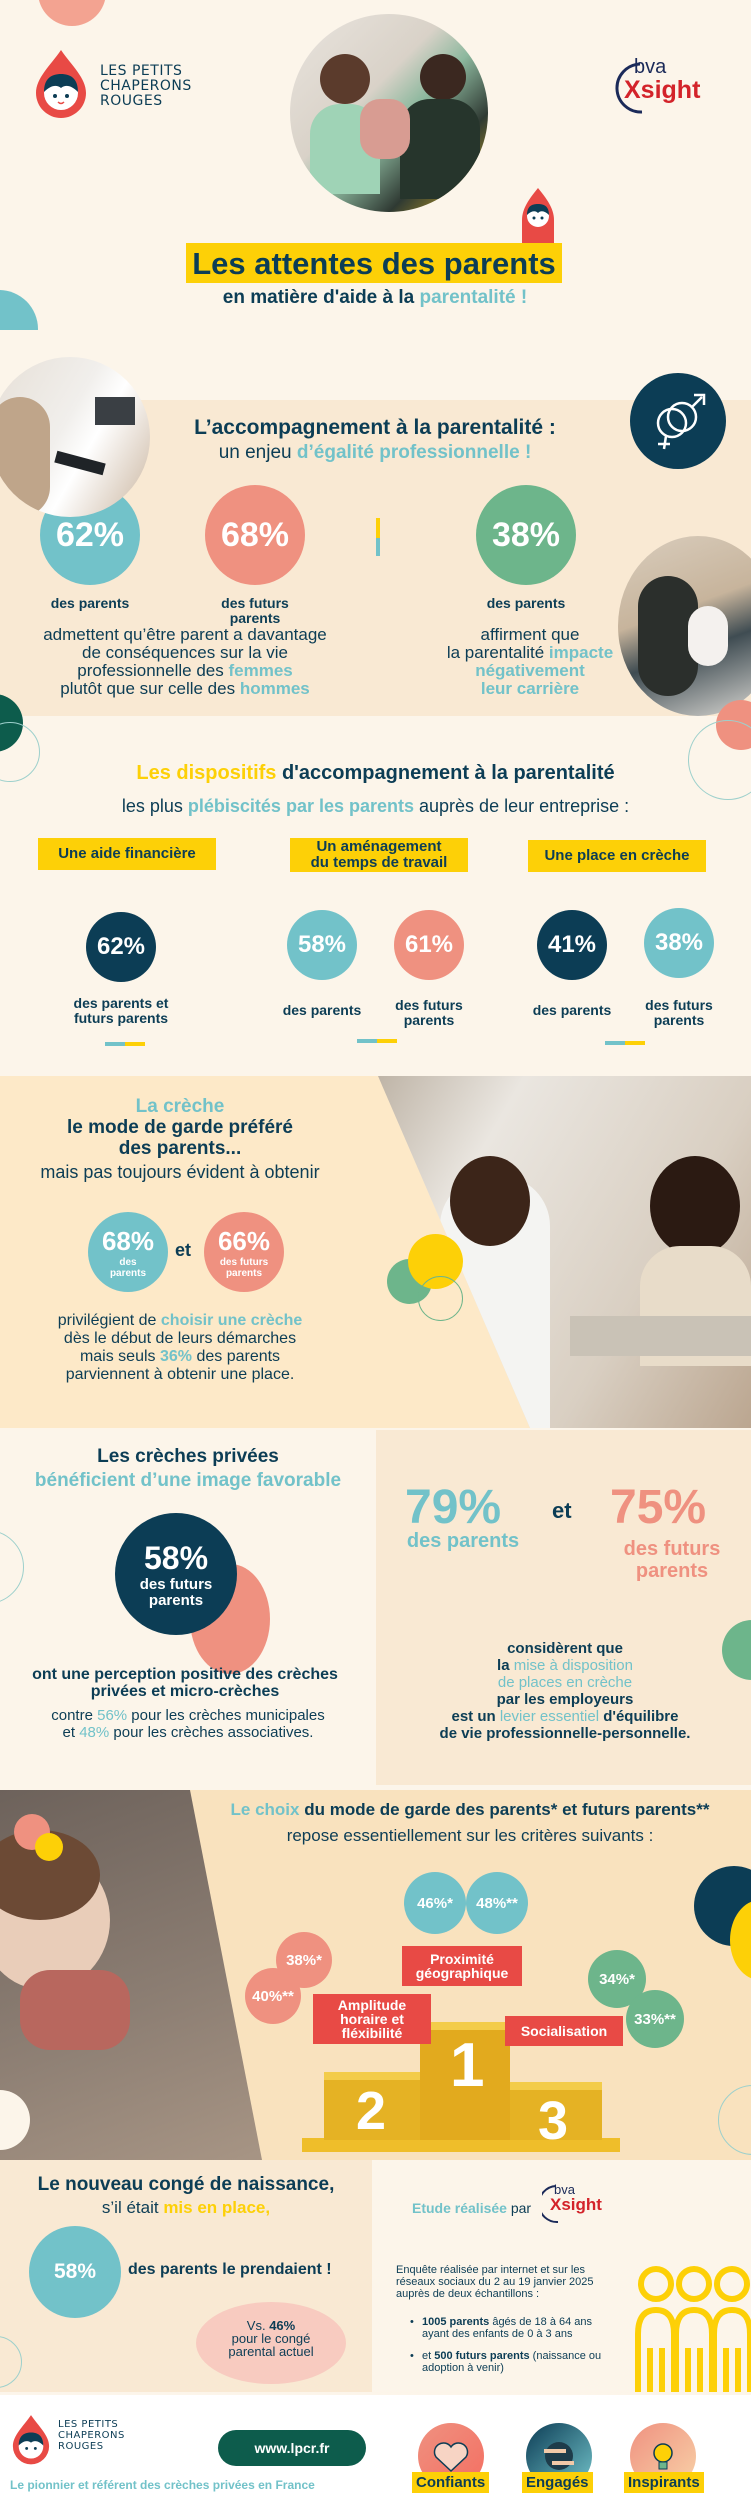 This screenshot has width=751, height=2500. Describe the element at coordinates (582, 2203) in the screenshot. I see `partner-logo-small: bva Xsight` at that location.